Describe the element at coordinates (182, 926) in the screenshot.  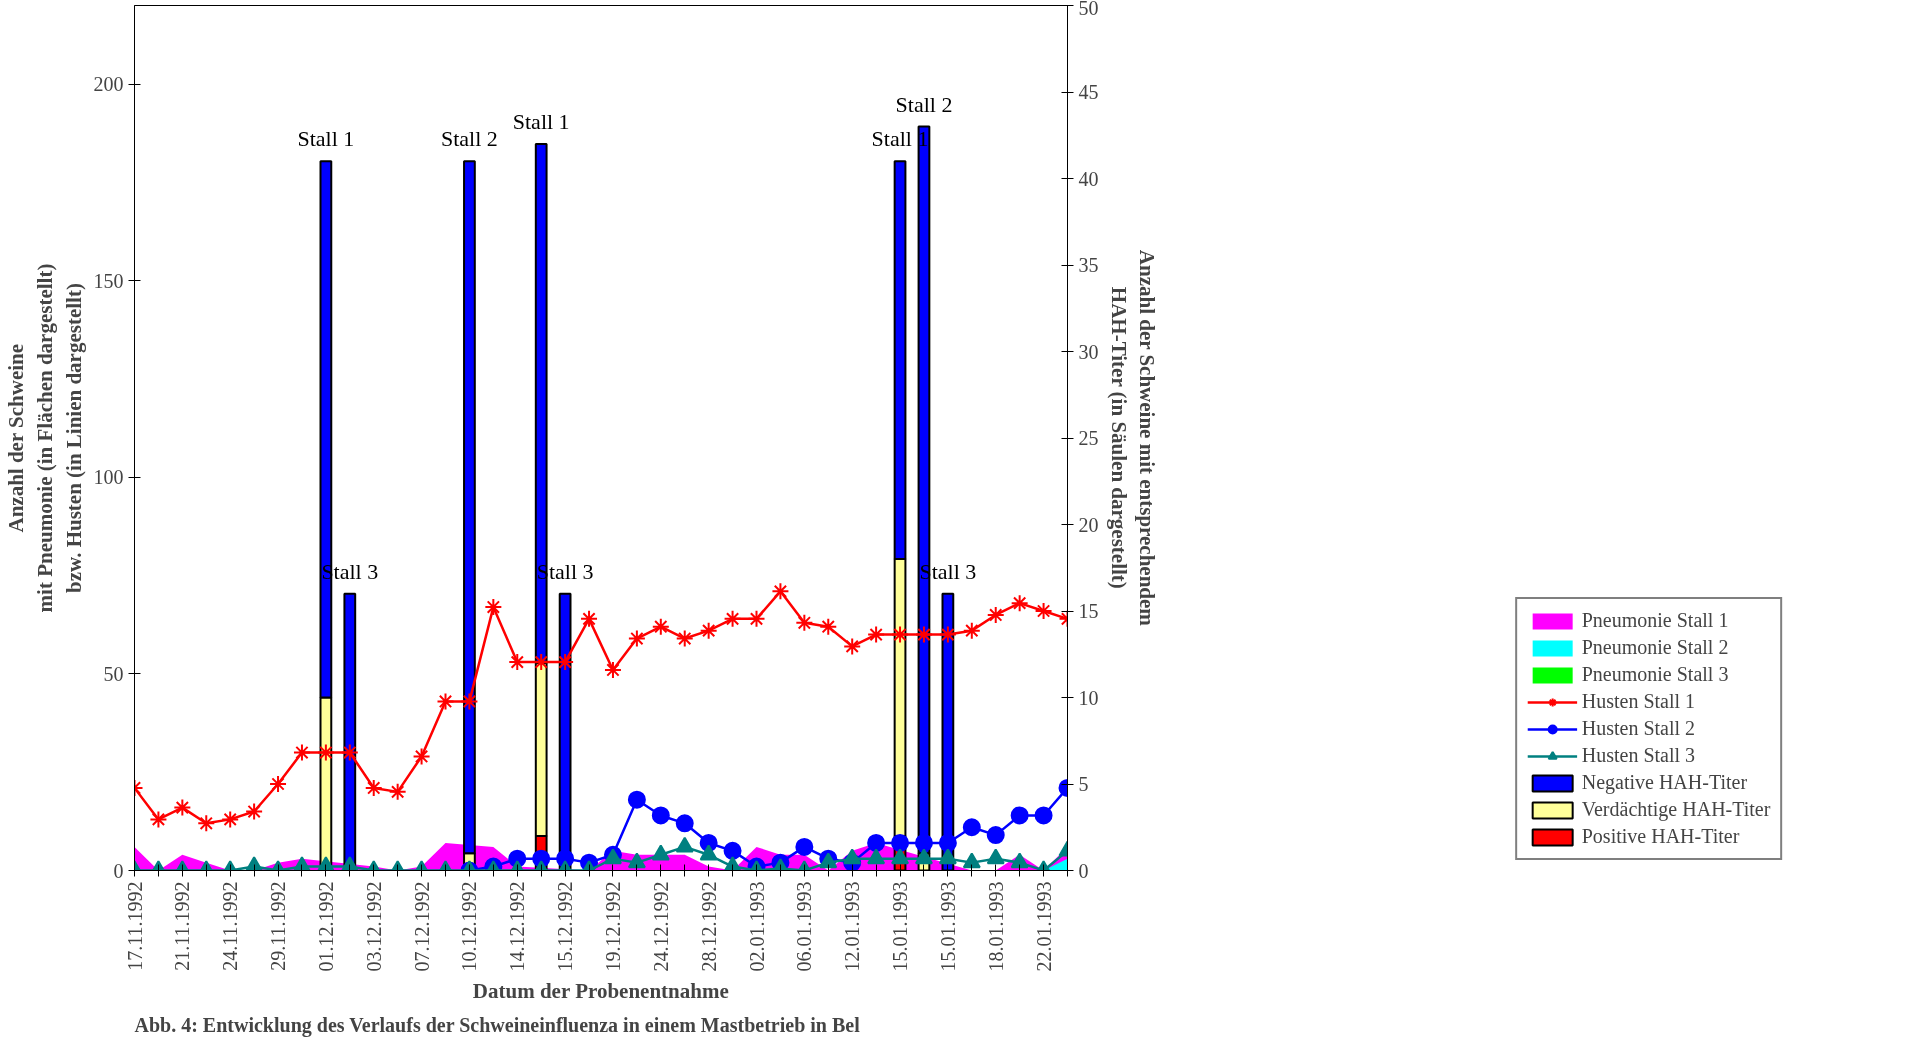
I see `x-tick-label: 21.11.1992` at that location.